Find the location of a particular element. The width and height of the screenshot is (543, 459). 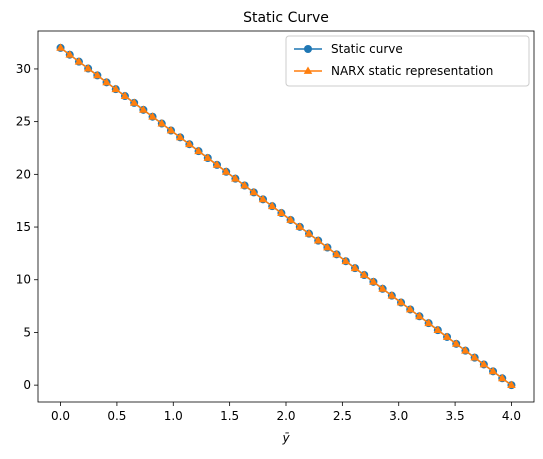

legend-label: NARX static representation is located at coordinates (412, 71).